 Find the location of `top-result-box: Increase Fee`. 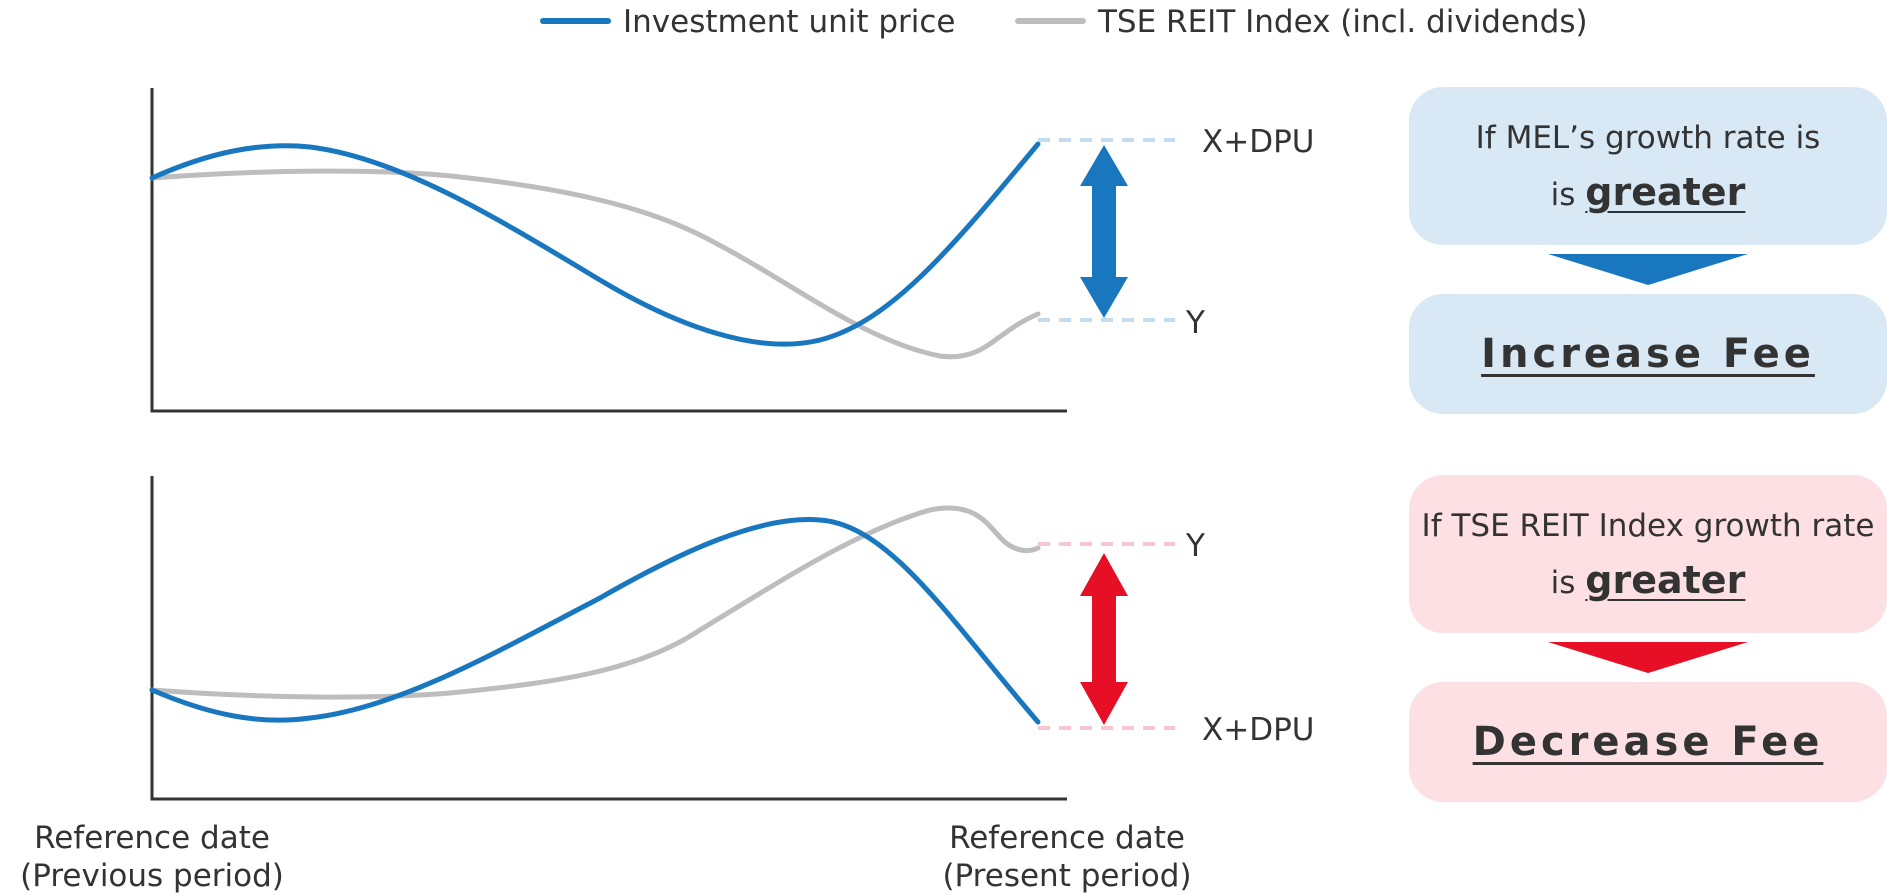

top-result-box: Increase Fee is located at coordinates (1648, 354).